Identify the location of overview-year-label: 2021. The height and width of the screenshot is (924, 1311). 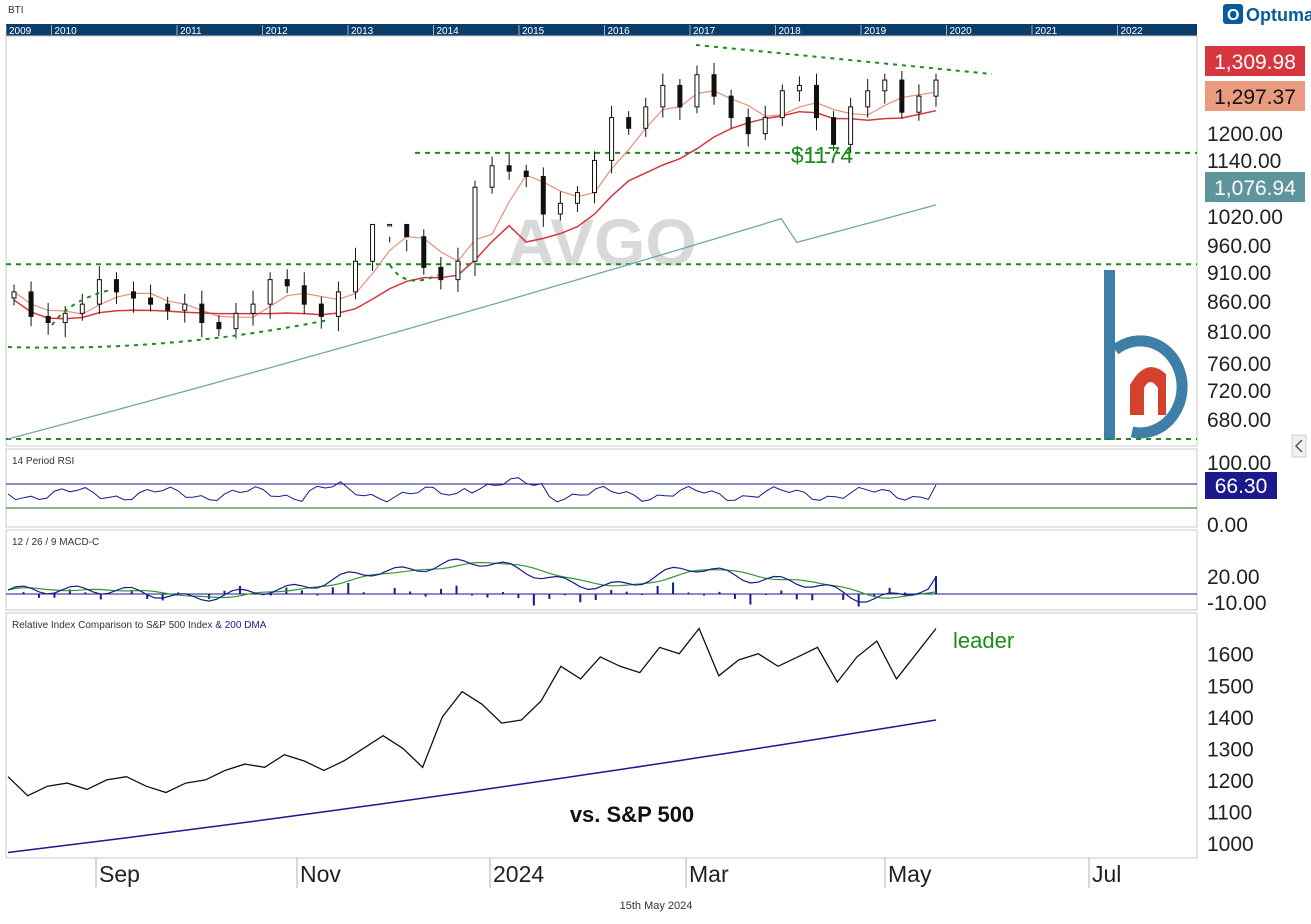
(1046, 31).